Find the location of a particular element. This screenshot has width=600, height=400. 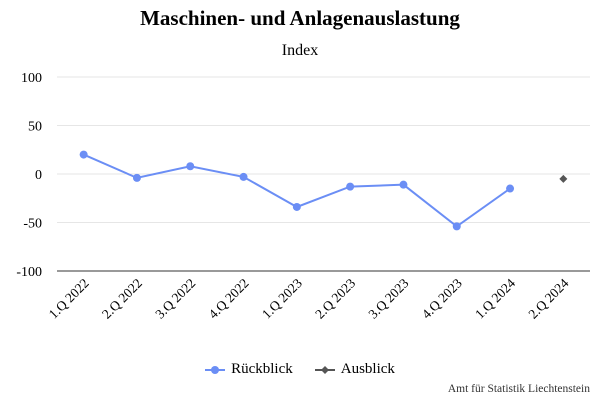

y-tick-label: 50 is located at coordinates (35, 127).